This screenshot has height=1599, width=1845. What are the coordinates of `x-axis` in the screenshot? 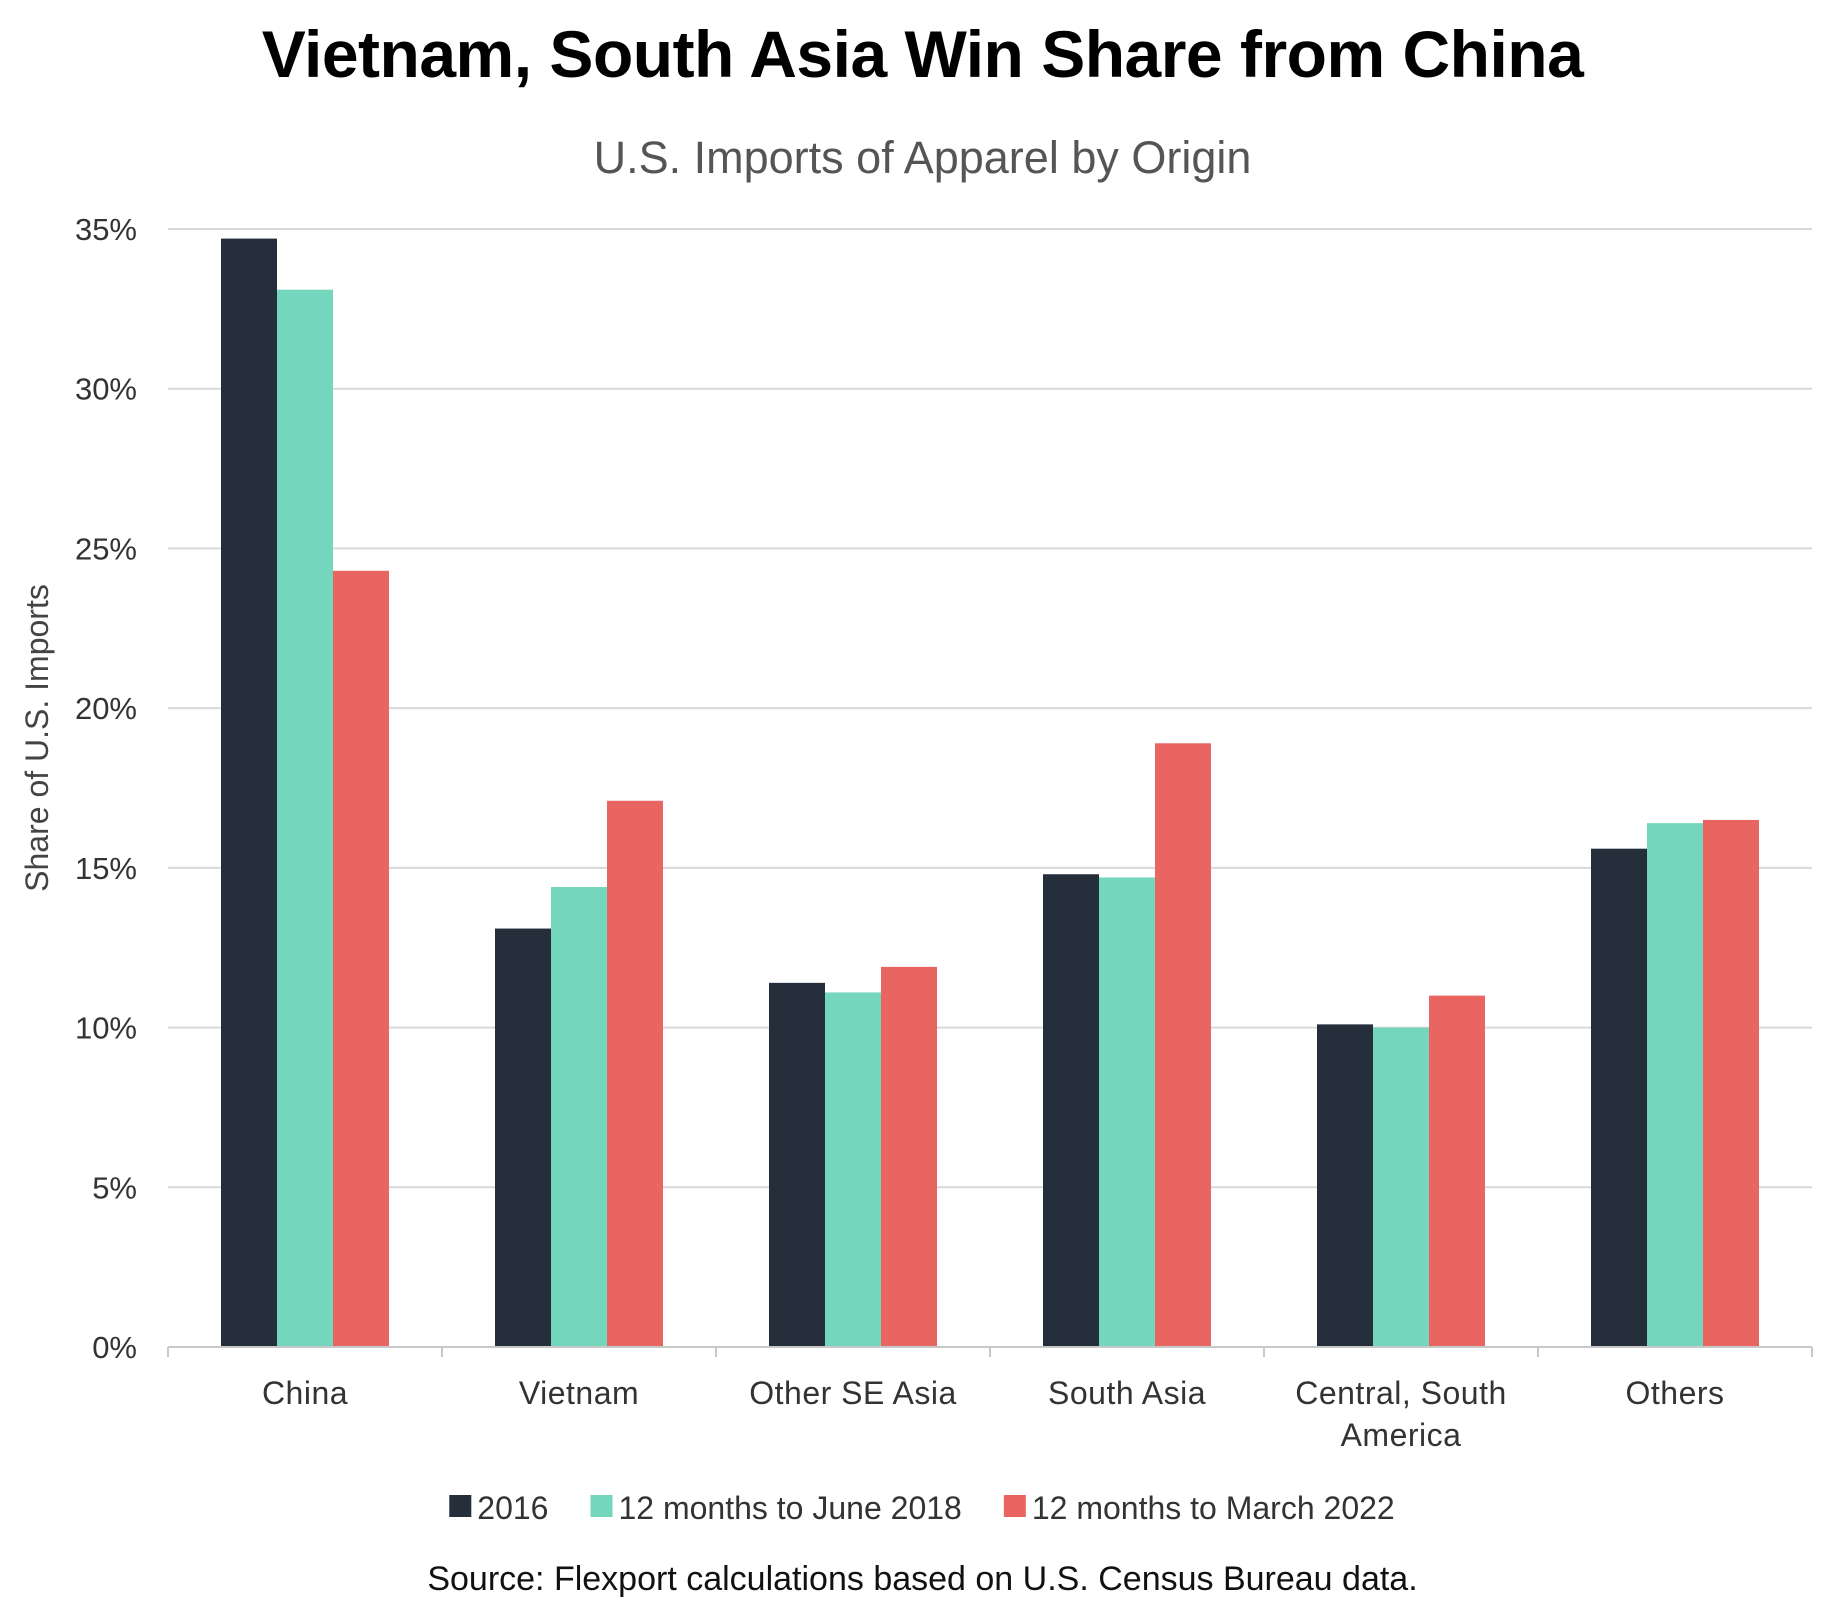 It's located at (990, 1351).